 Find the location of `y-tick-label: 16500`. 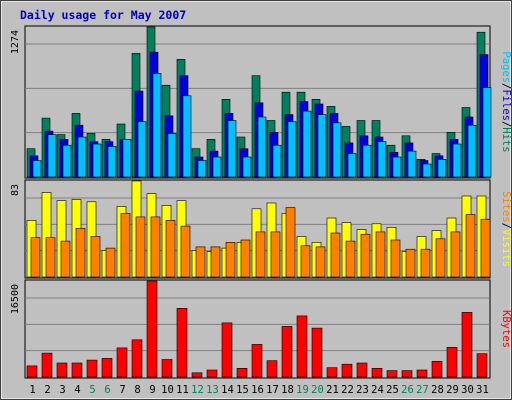

y-tick-label: 16500 is located at coordinates (15, 299).